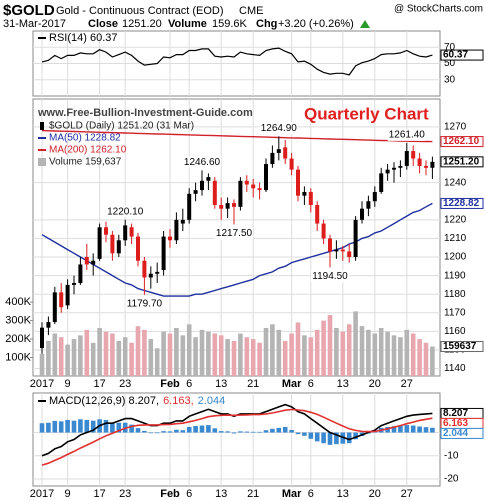  I want to click on x-tick-label: 2017, so click(42, 494).